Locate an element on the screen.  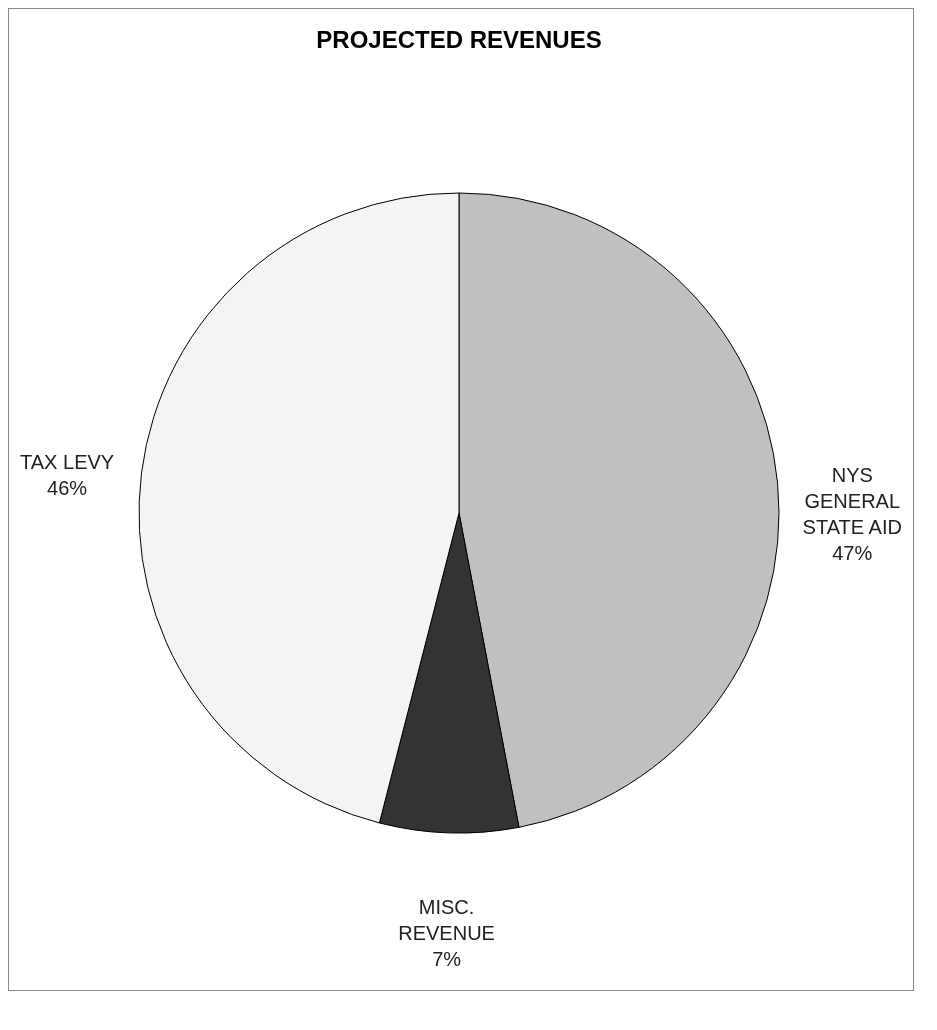
slice-label: NYS GENERAL STATE AID is located at coordinates (852, 500).